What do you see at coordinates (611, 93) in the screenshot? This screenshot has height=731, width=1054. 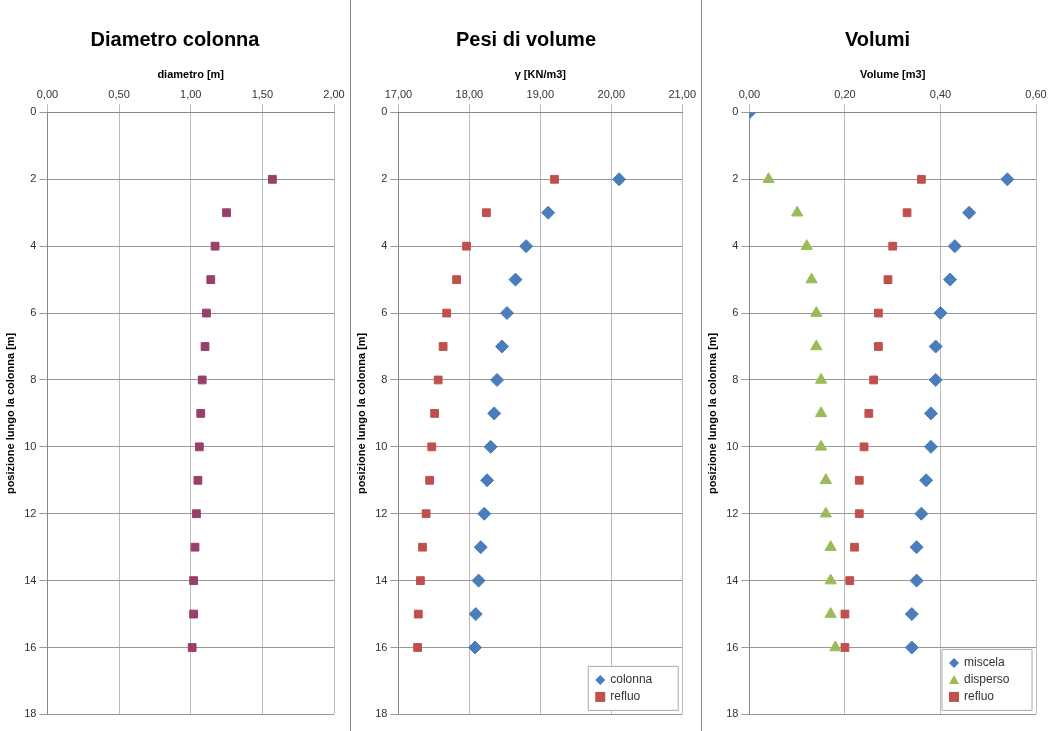 I see `x-tick-label: 20,00` at bounding box center [611, 93].